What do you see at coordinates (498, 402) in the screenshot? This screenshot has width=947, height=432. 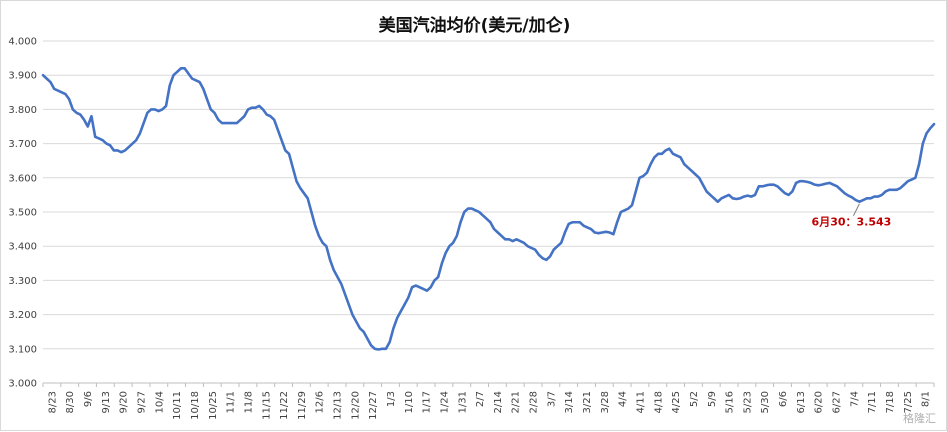 I see `x-tick-label: 2/14` at bounding box center [498, 402].